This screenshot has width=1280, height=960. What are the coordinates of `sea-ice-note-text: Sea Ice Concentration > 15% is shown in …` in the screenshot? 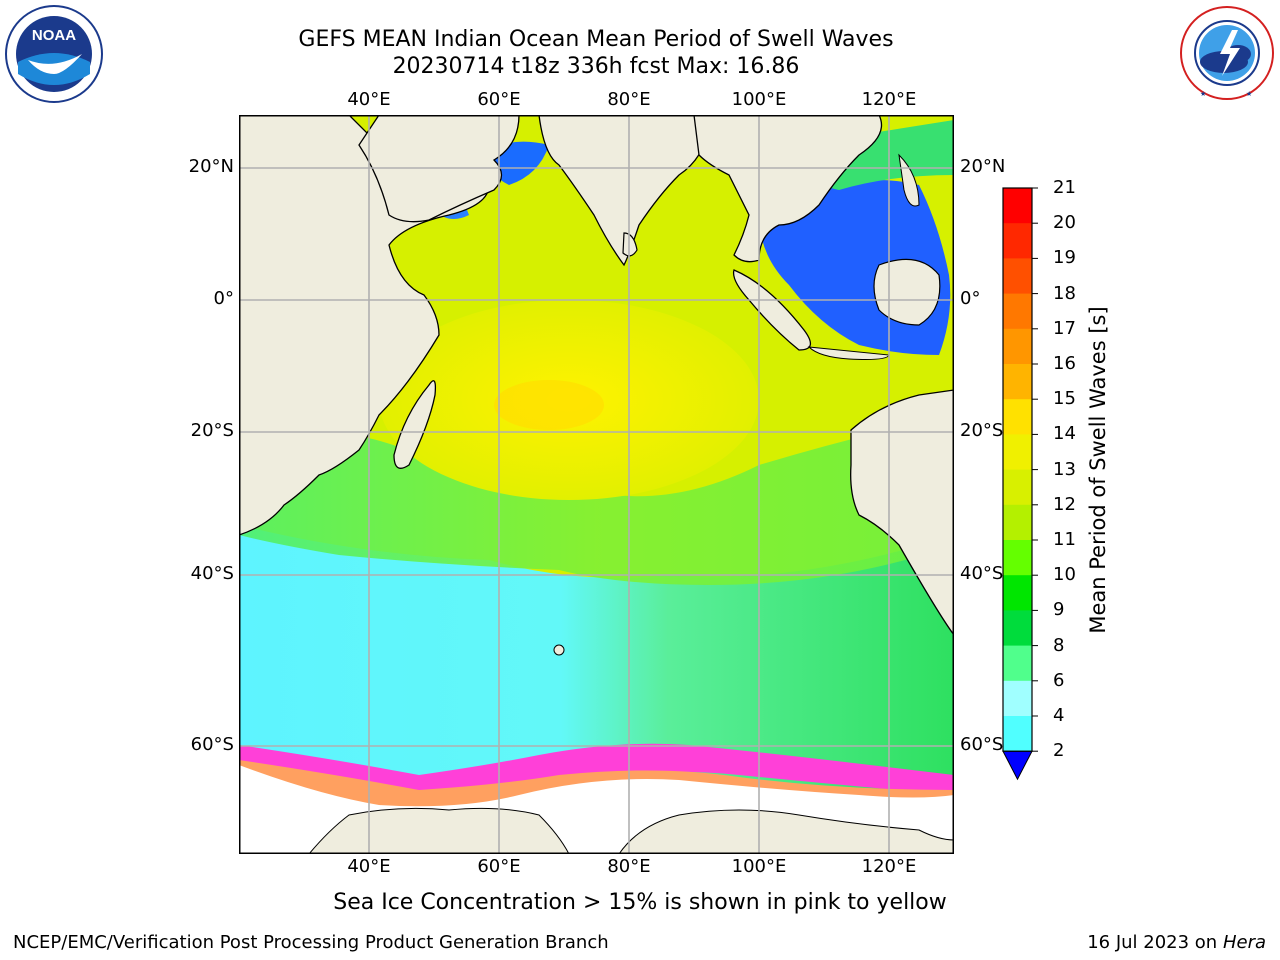 It's located at (640, 902).